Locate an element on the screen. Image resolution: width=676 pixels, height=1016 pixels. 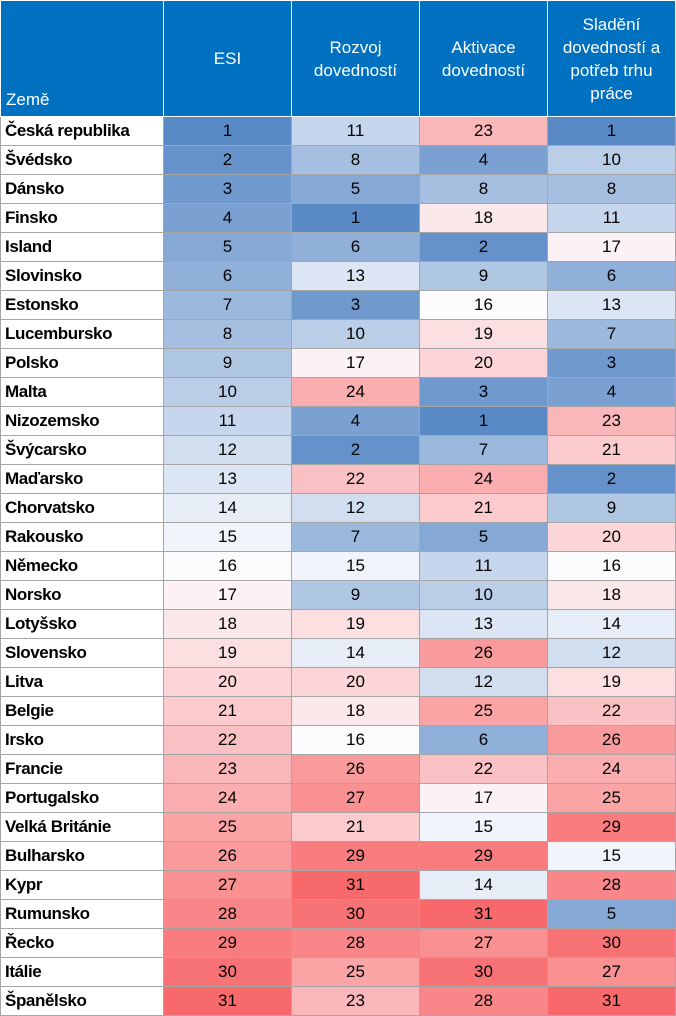
rank-cell-skills-development: 16 is located at coordinates (355, 740).